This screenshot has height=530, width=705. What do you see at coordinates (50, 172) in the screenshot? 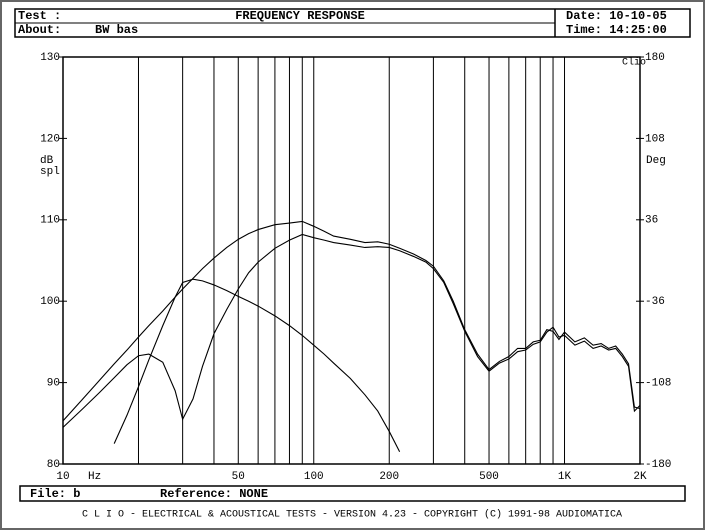
I see `y-axis-label: spl` at bounding box center [50, 172].